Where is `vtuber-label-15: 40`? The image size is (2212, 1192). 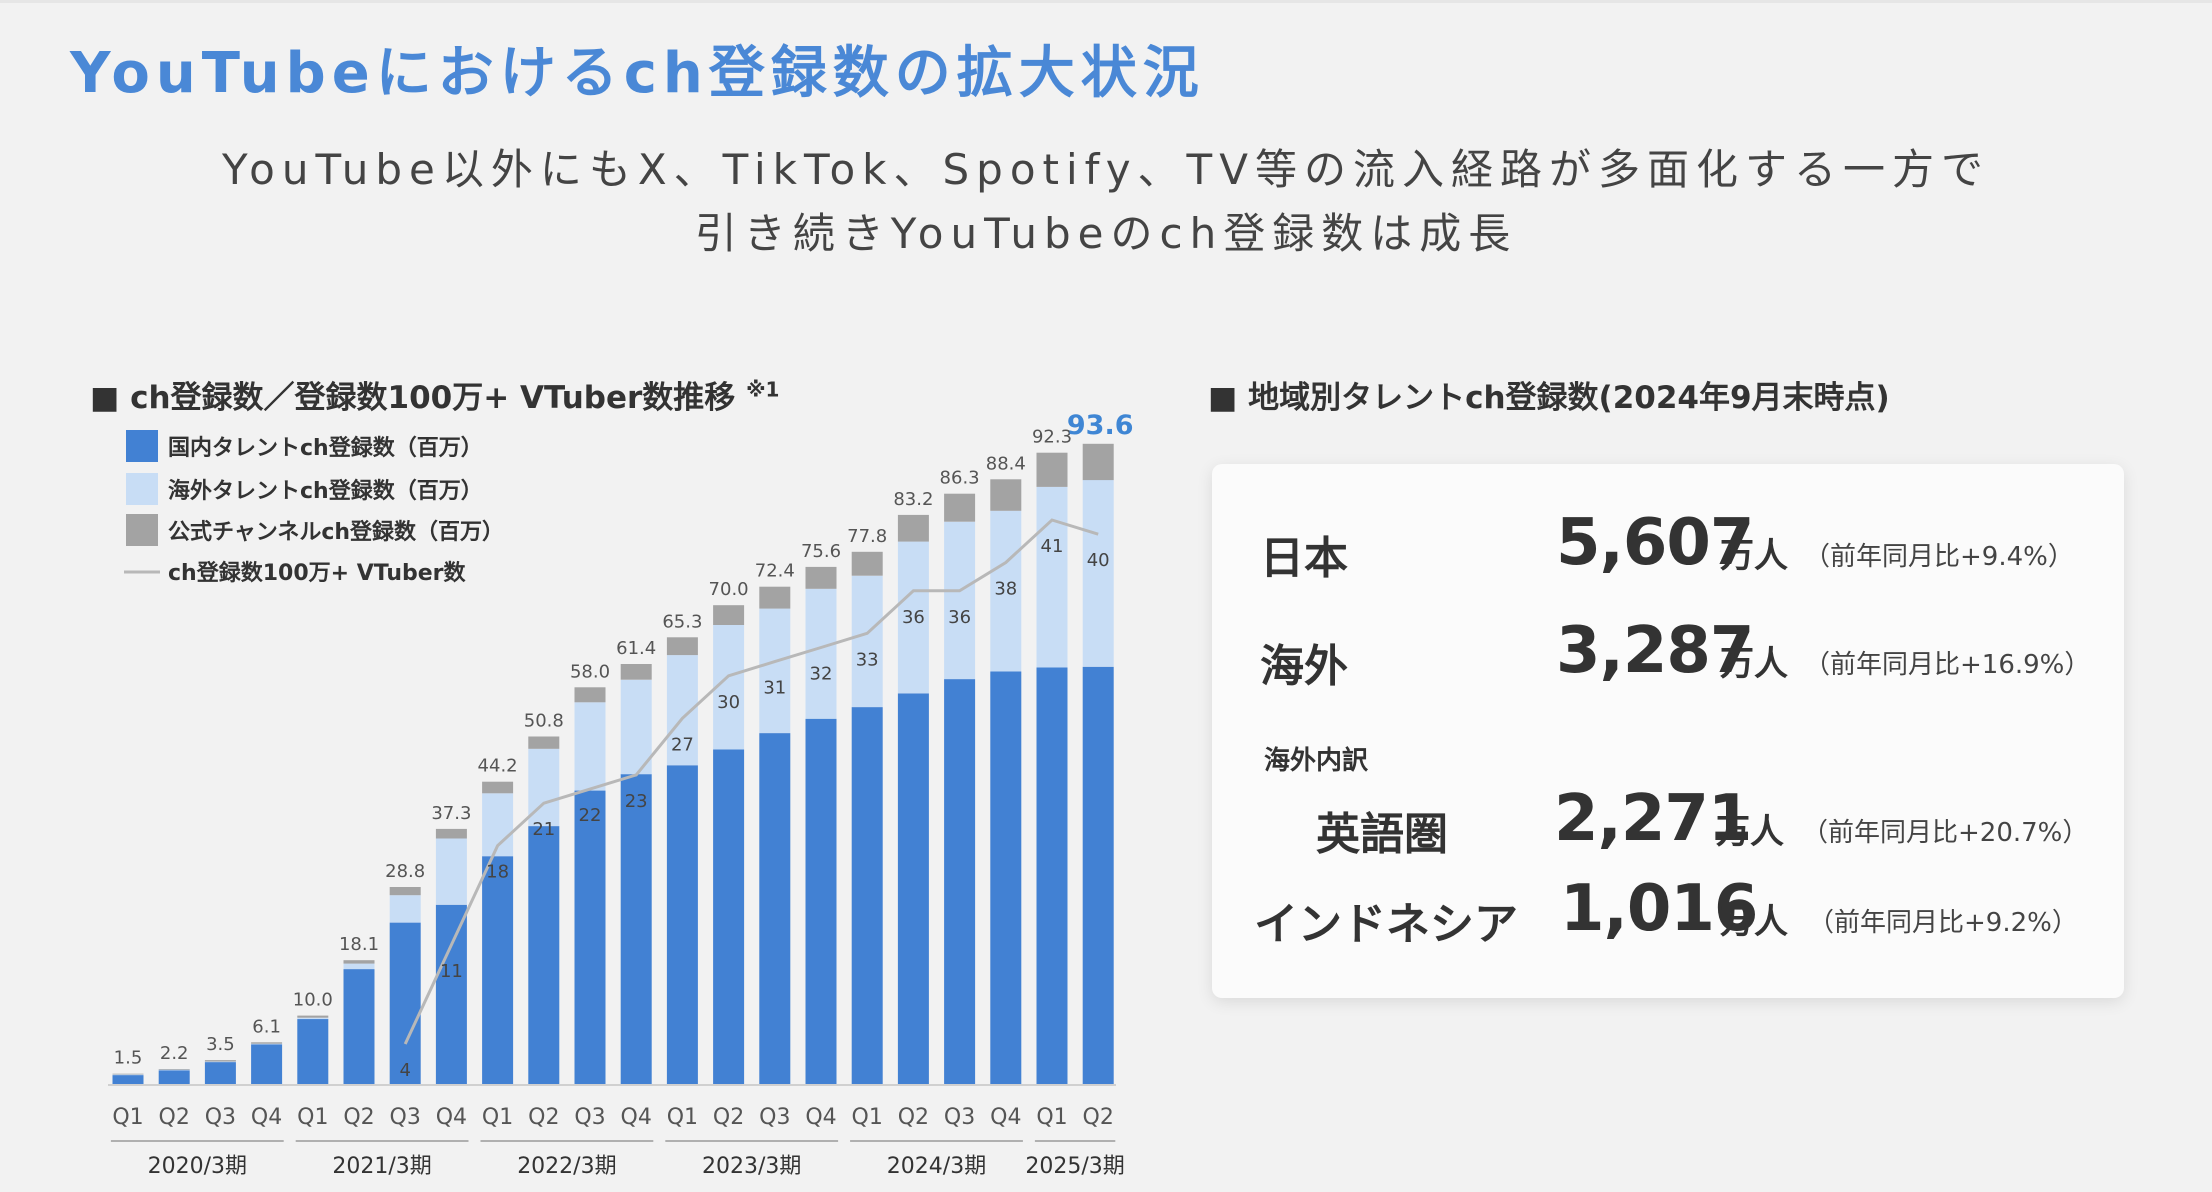 vtuber-label-15: 40 is located at coordinates (1098, 560).